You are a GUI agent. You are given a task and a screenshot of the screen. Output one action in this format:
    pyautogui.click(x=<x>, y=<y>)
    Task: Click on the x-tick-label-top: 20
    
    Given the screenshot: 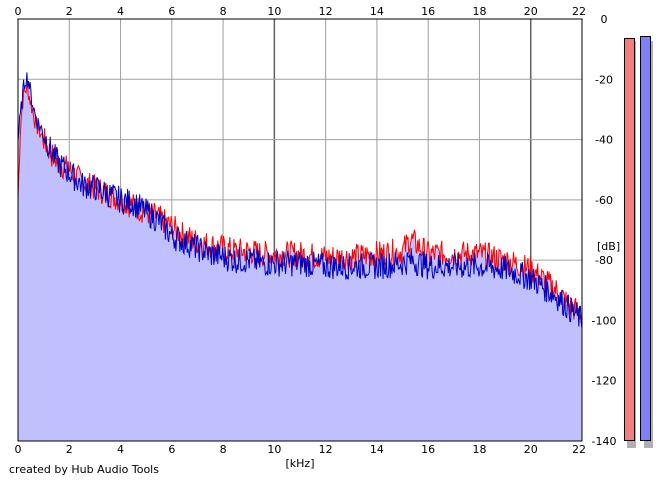 What is the action you would take?
    pyautogui.click(x=531, y=11)
    